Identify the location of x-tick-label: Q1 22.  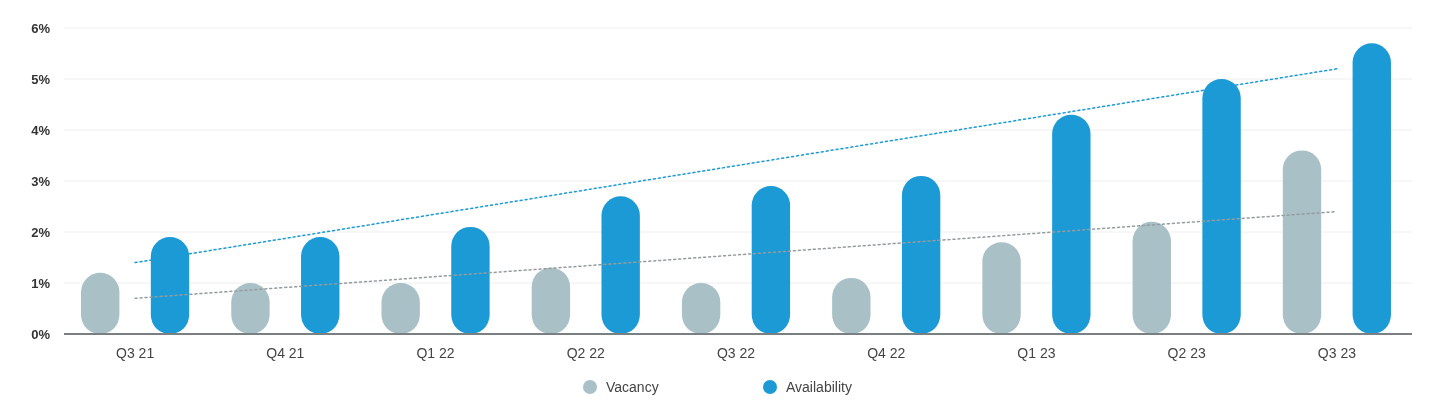
(435, 353).